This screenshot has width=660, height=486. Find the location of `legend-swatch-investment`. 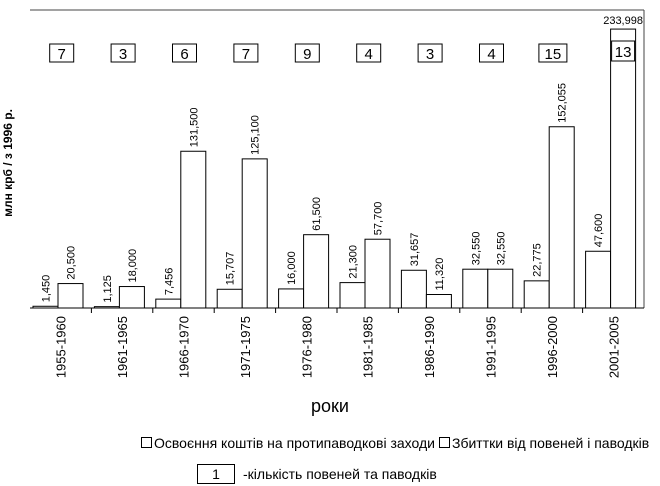

legend-swatch-investment is located at coordinates (146, 442).